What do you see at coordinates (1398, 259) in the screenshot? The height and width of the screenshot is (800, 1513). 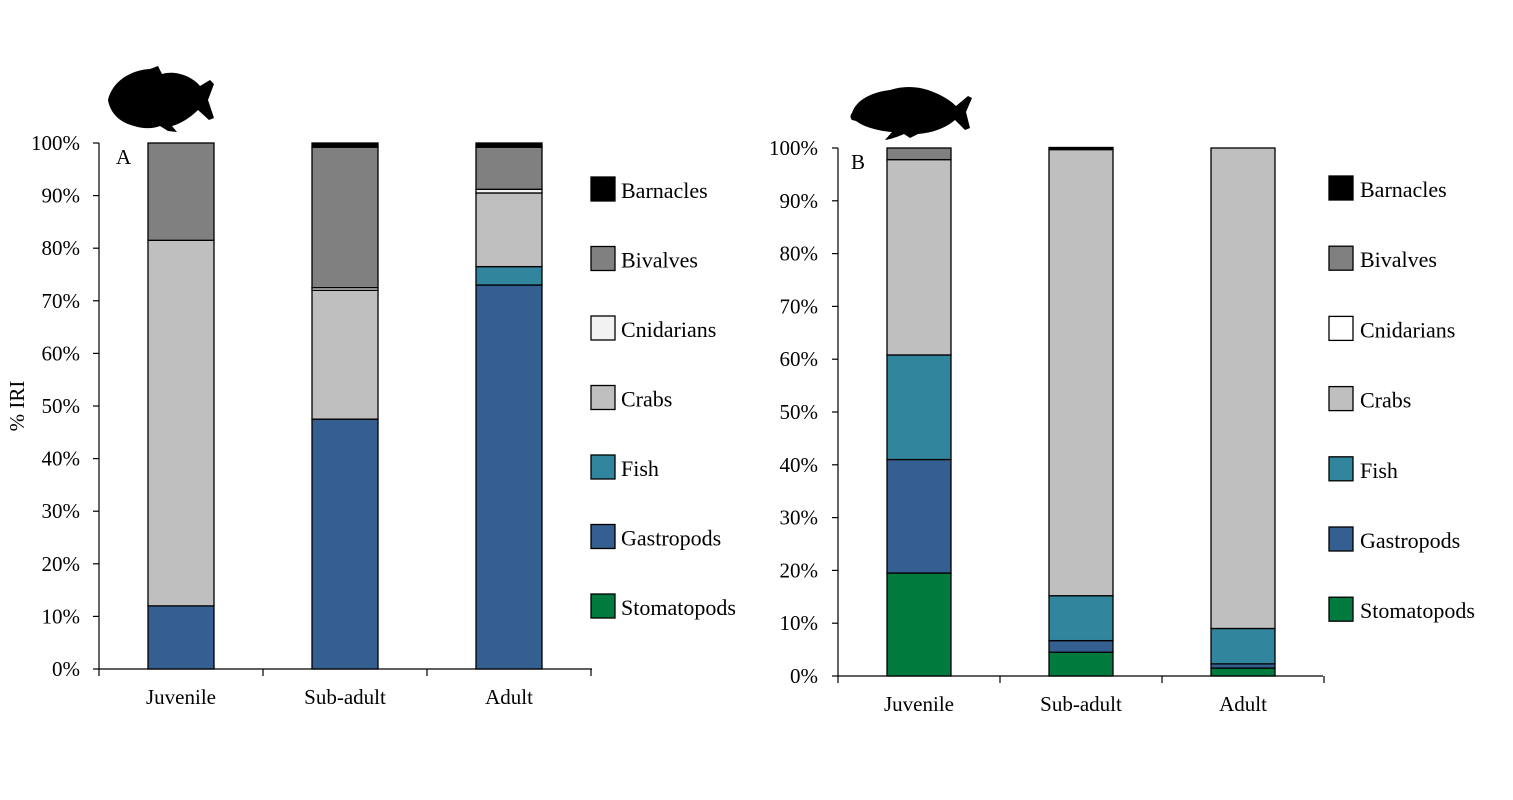 I see `legend-label-b-bivalves: Bivalves` at bounding box center [1398, 259].